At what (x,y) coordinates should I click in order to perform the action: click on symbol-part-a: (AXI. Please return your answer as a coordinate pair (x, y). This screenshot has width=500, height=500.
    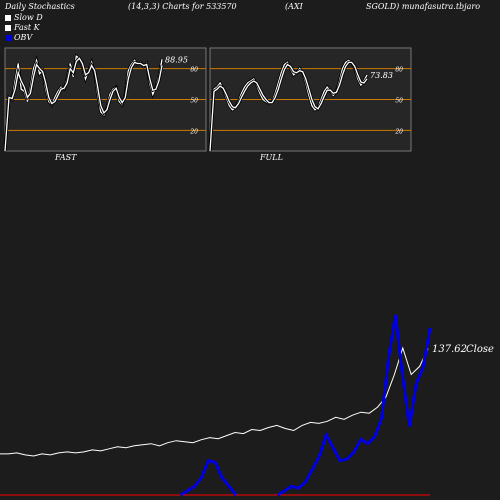
    Looking at the image, I should click on (294, 6).